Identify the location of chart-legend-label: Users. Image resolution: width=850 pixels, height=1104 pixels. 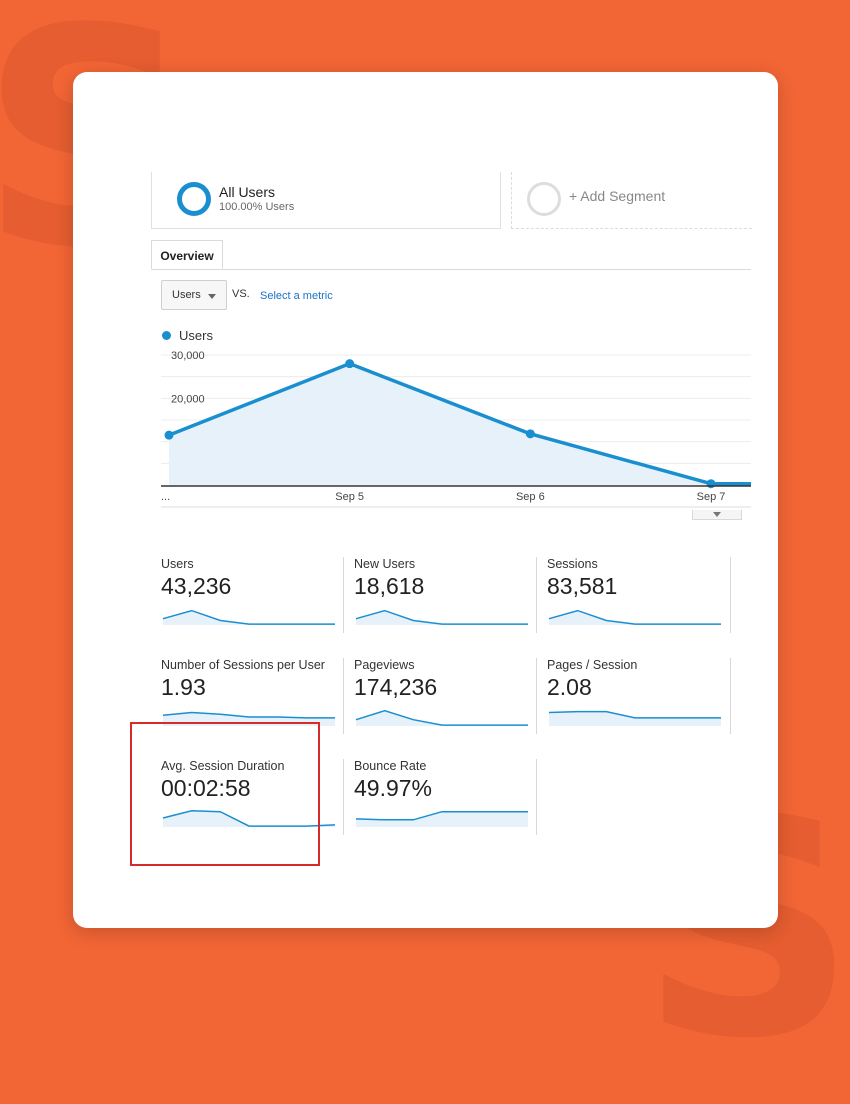
(196, 335).